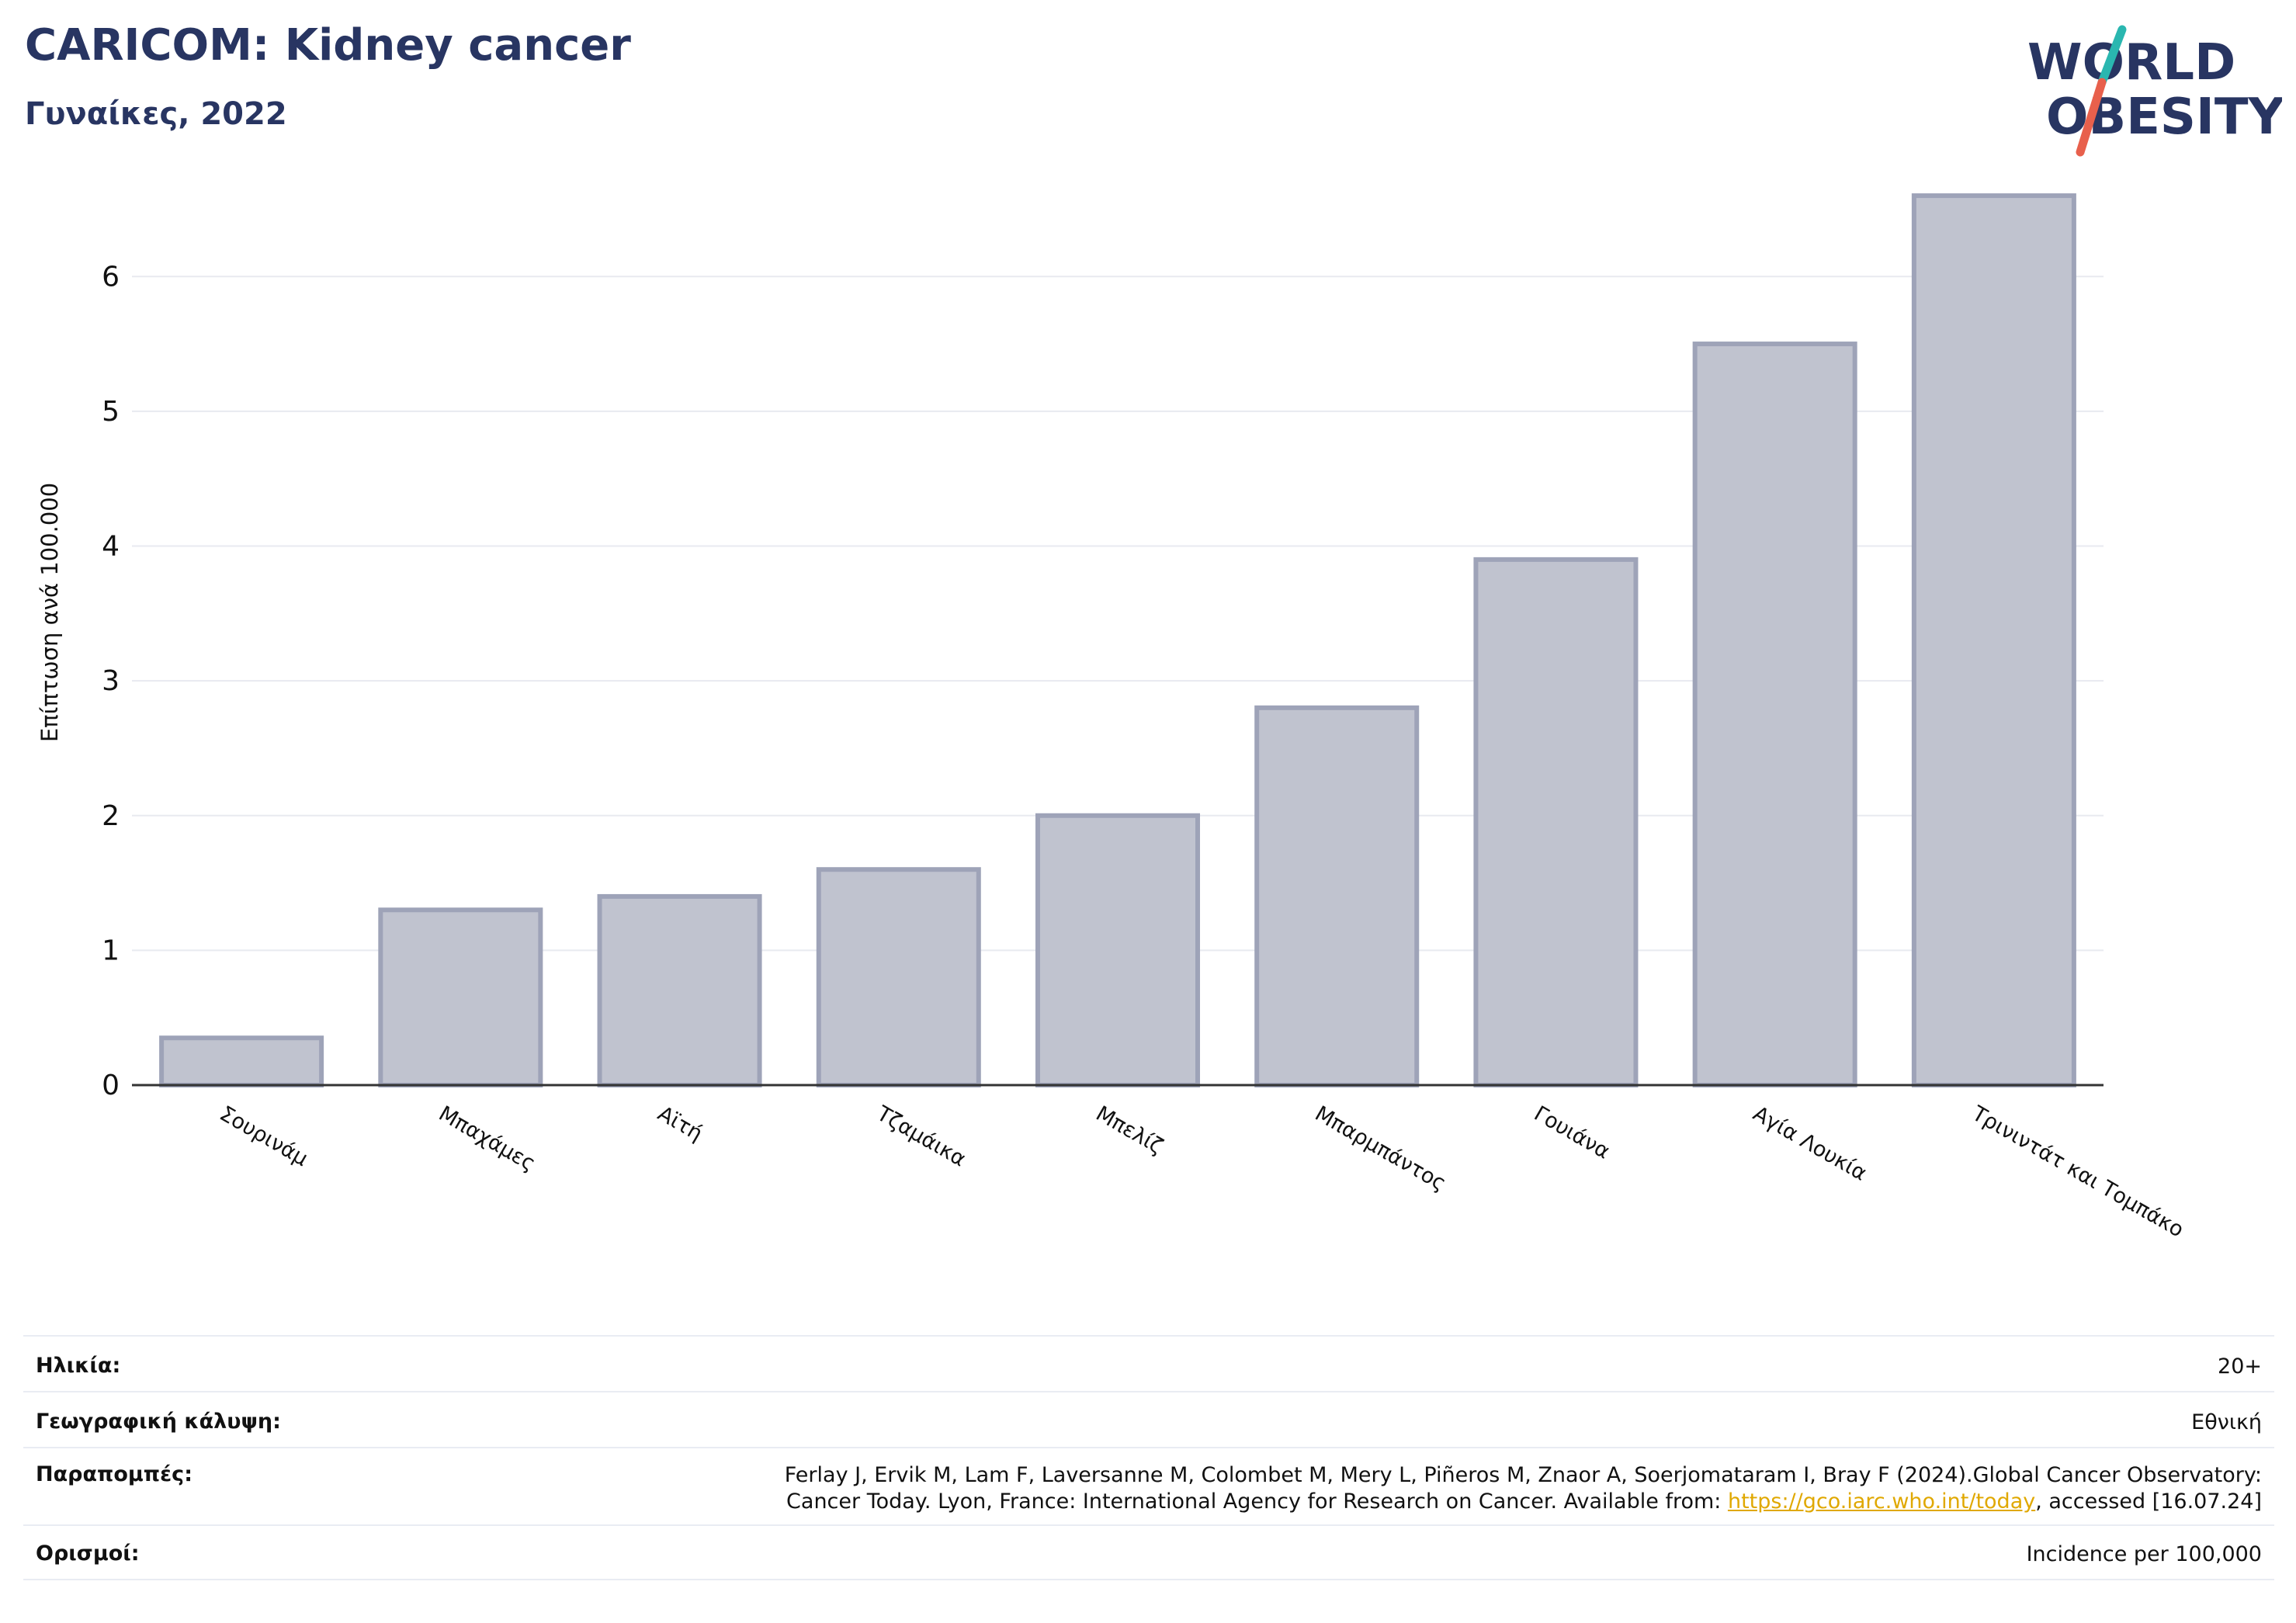  Describe the element at coordinates (2078, 1172) in the screenshot. I see `x-tick-label: Τρινιντάτ και Τομπάκο` at that location.